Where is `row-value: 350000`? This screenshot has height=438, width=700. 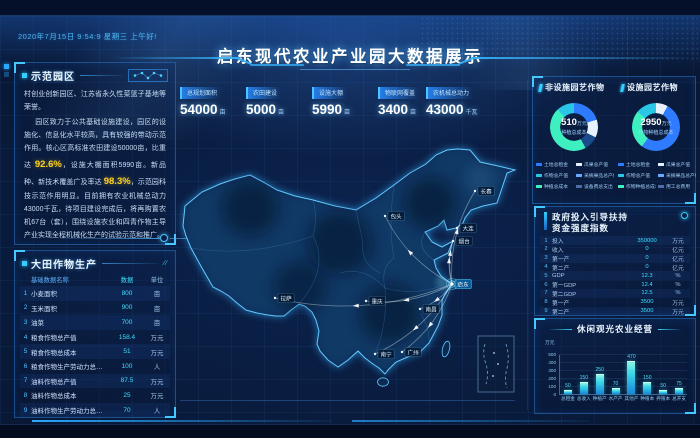
row-value: 350000 is located at coordinates (647, 240).